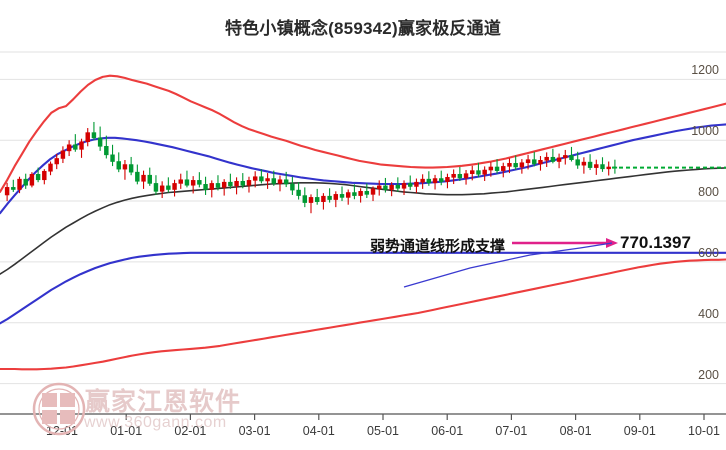 The height and width of the screenshot is (450, 726). Describe the element at coordinates (708, 192) in the screenshot. I see `y-axis-tick-label: 800` at that location.